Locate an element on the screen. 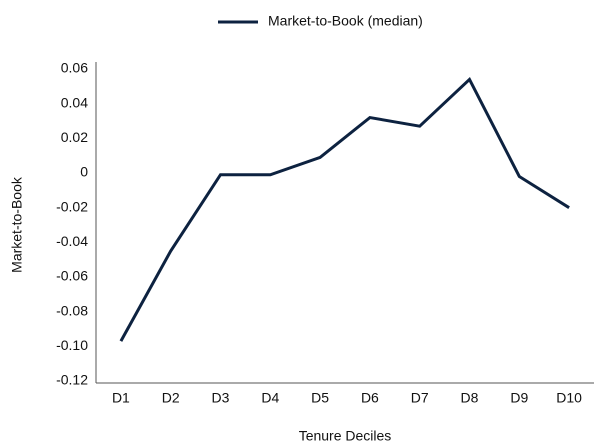  x-tick-label: D9 is located at coordinates (519, 398).